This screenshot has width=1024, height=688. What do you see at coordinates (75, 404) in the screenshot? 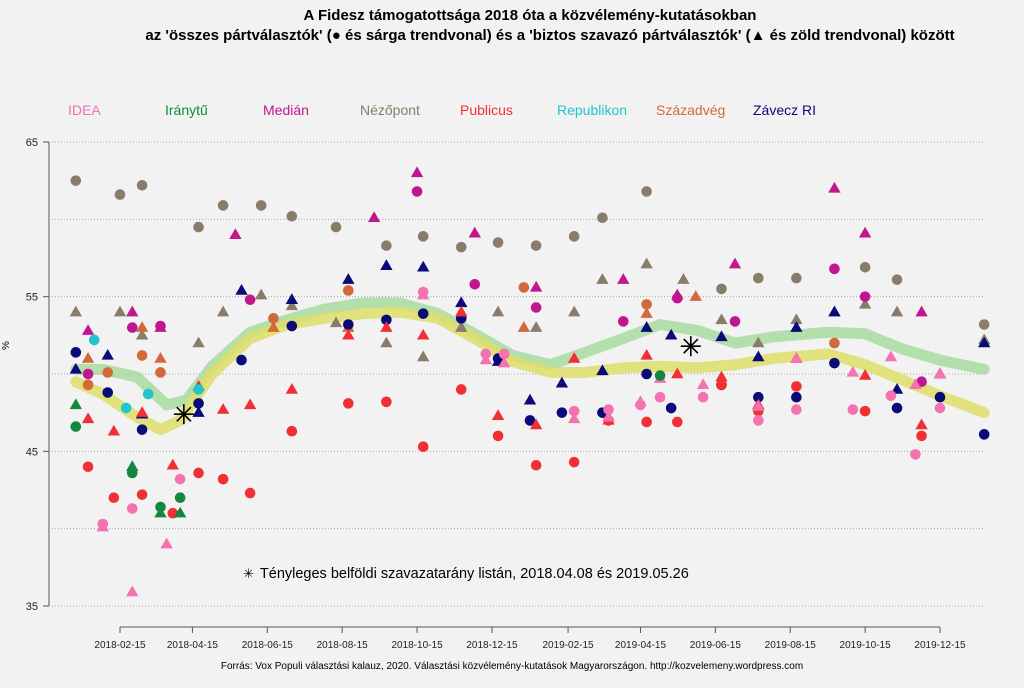
I see `triangle-point-iranytu` at bounding box center [75, 404].